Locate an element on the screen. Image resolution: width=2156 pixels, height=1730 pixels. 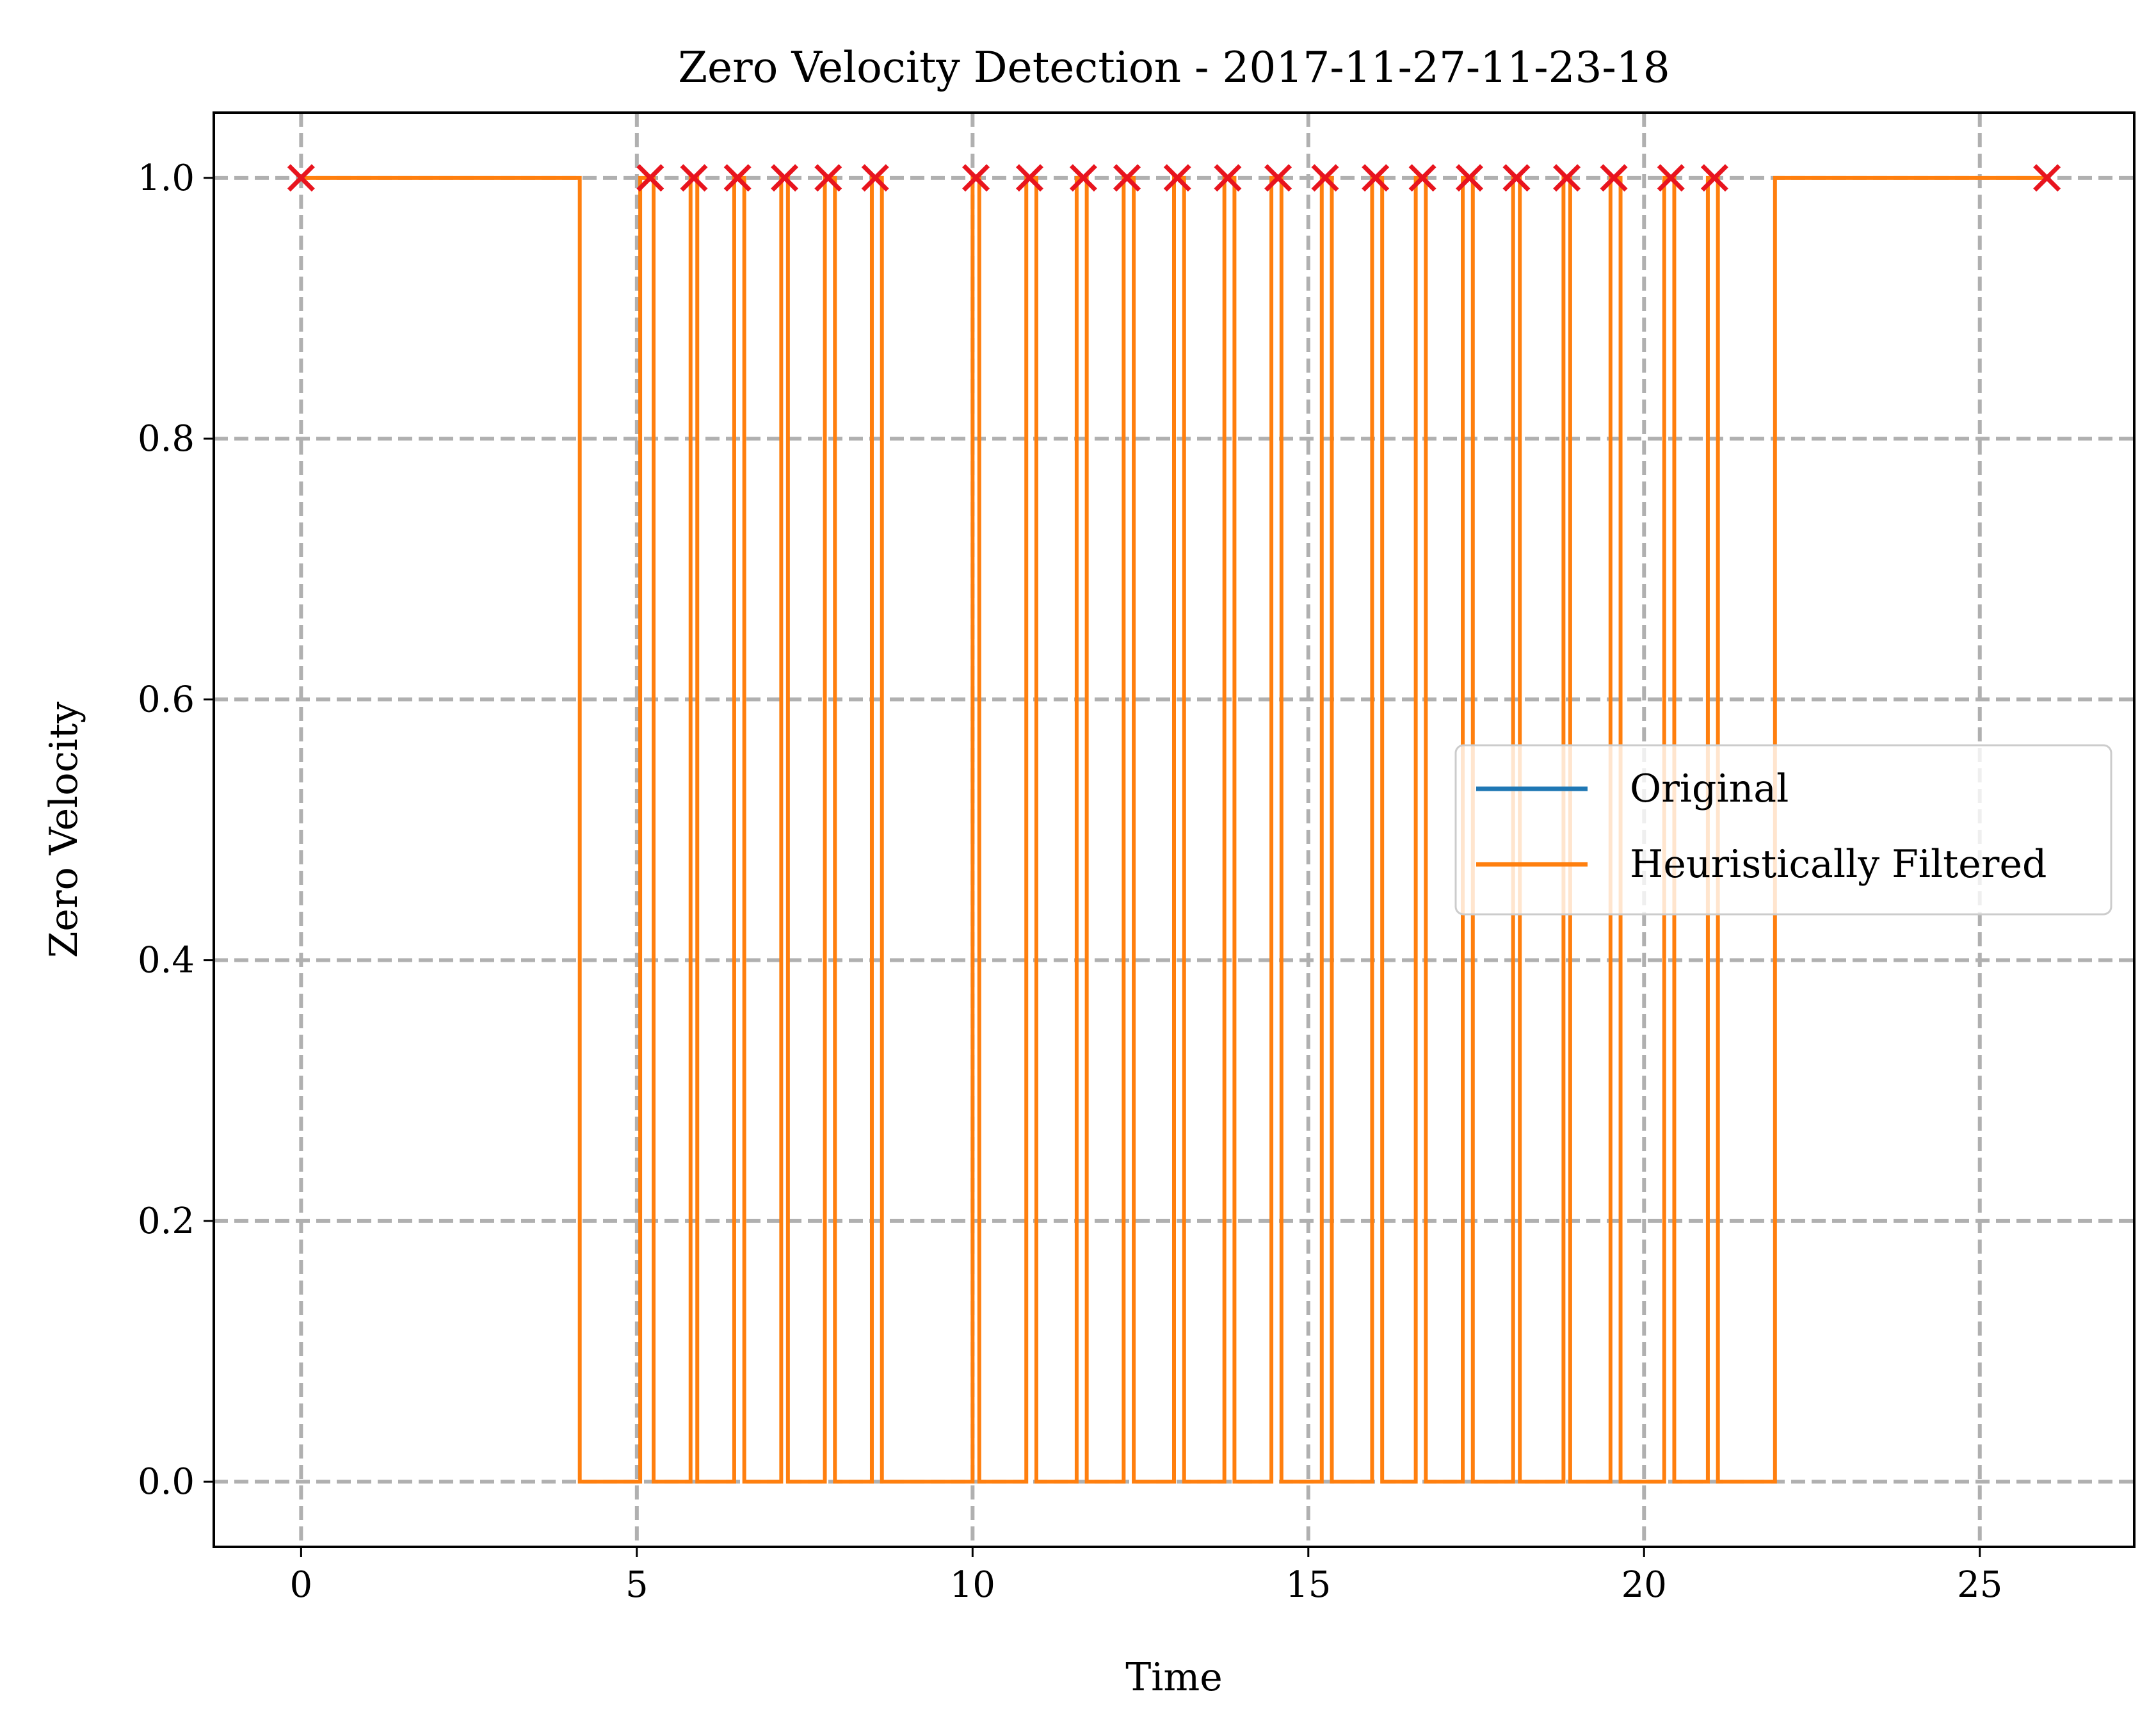
legend-label-filtered: Heuristically Filtered is located at coordinates (1838, 865).